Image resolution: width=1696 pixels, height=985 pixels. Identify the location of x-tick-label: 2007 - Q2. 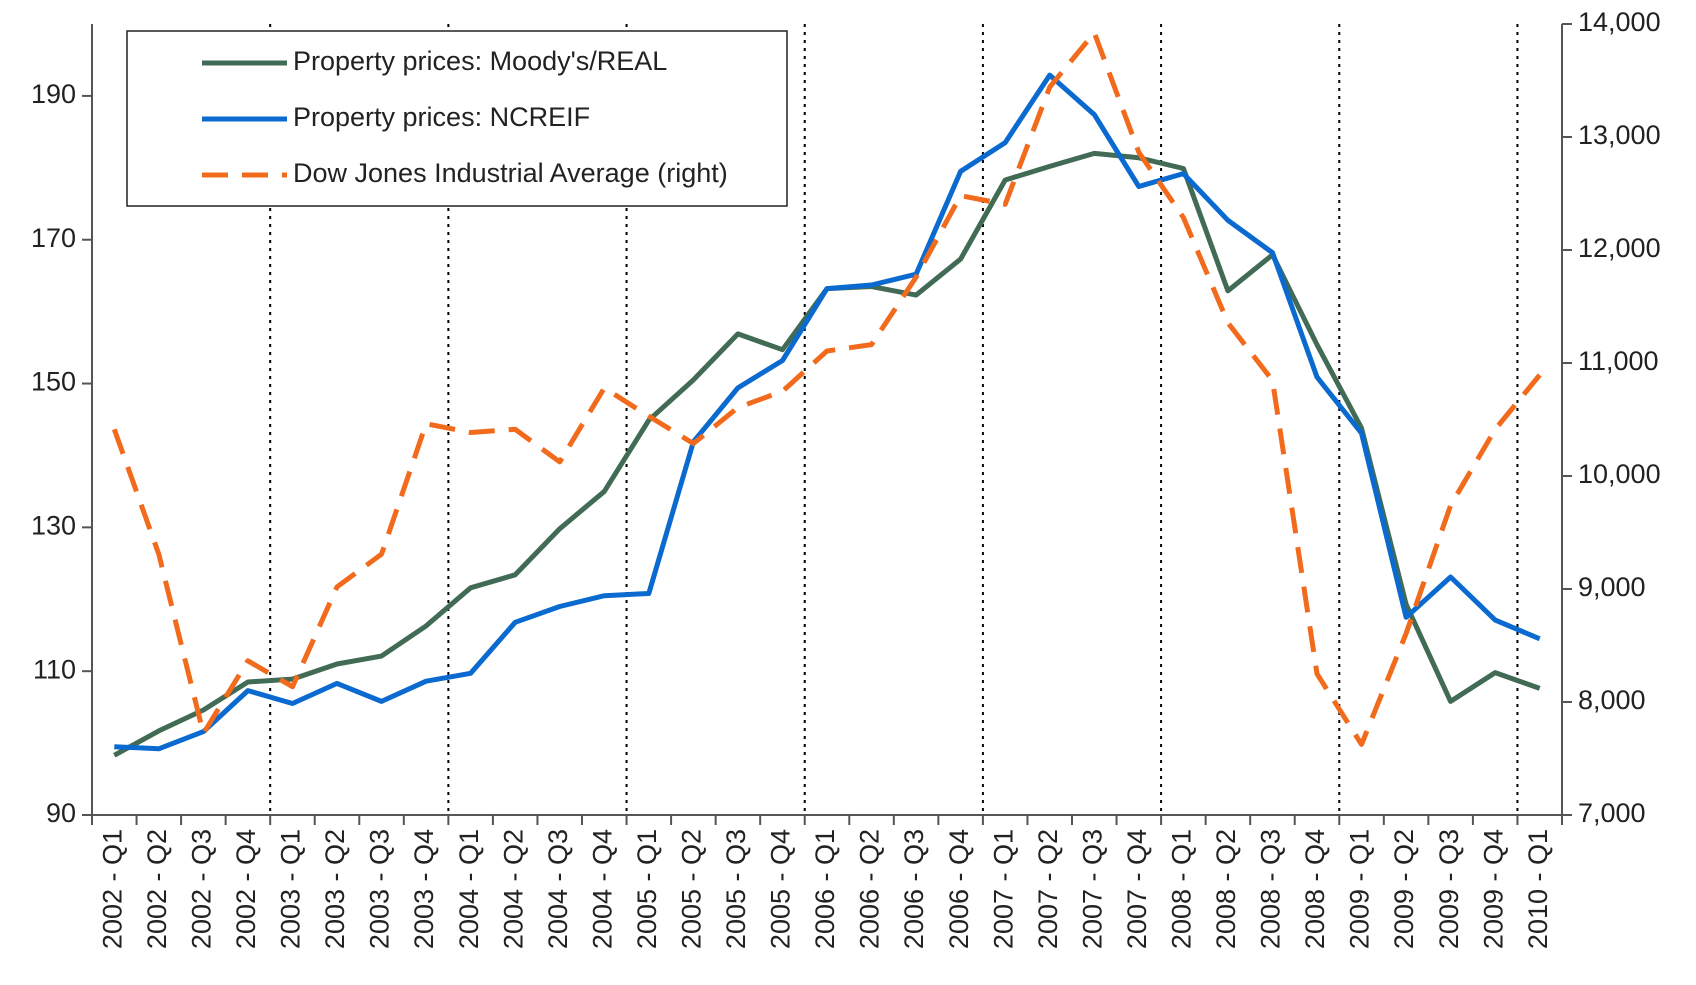
(1048, 889).